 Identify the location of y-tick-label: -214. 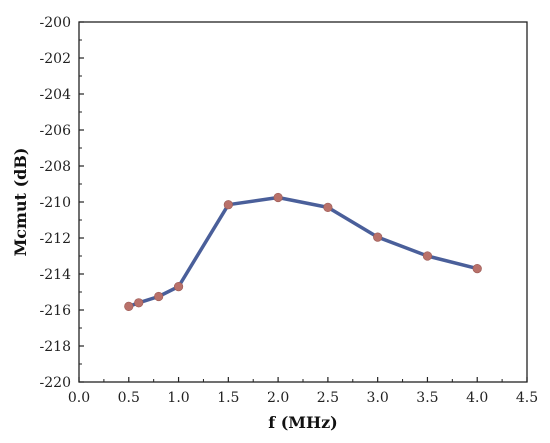
(56, 275).